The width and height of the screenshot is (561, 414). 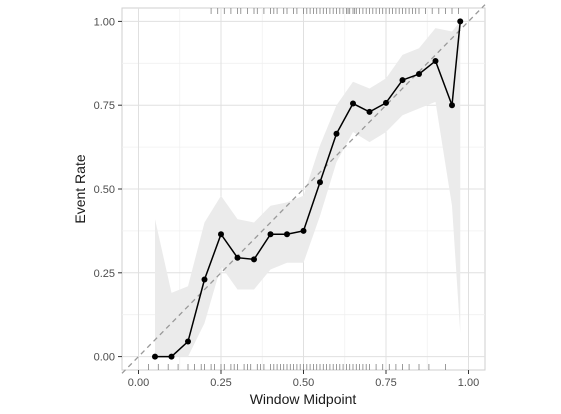 I want to click on y-tick-label: 0.25, so click(x=104, y=274).